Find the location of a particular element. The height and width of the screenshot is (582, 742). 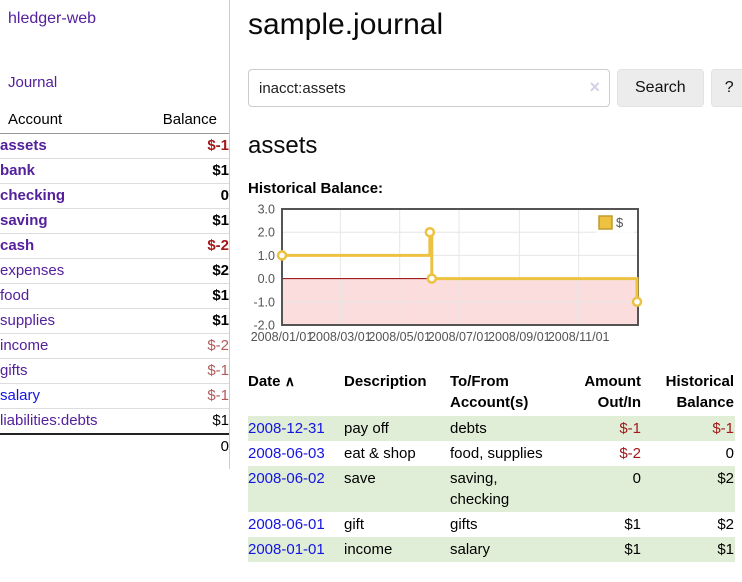

search-help-button: ? is located at coordinates (726, 88).